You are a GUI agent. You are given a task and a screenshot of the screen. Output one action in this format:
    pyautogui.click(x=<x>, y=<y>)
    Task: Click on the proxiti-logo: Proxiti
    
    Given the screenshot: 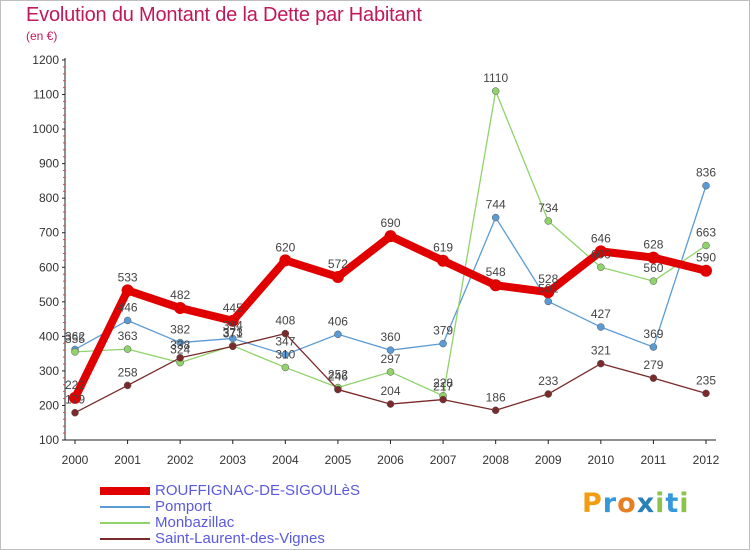 What is the action you would take?
    pyautogui.click(x=636, y=503)
    